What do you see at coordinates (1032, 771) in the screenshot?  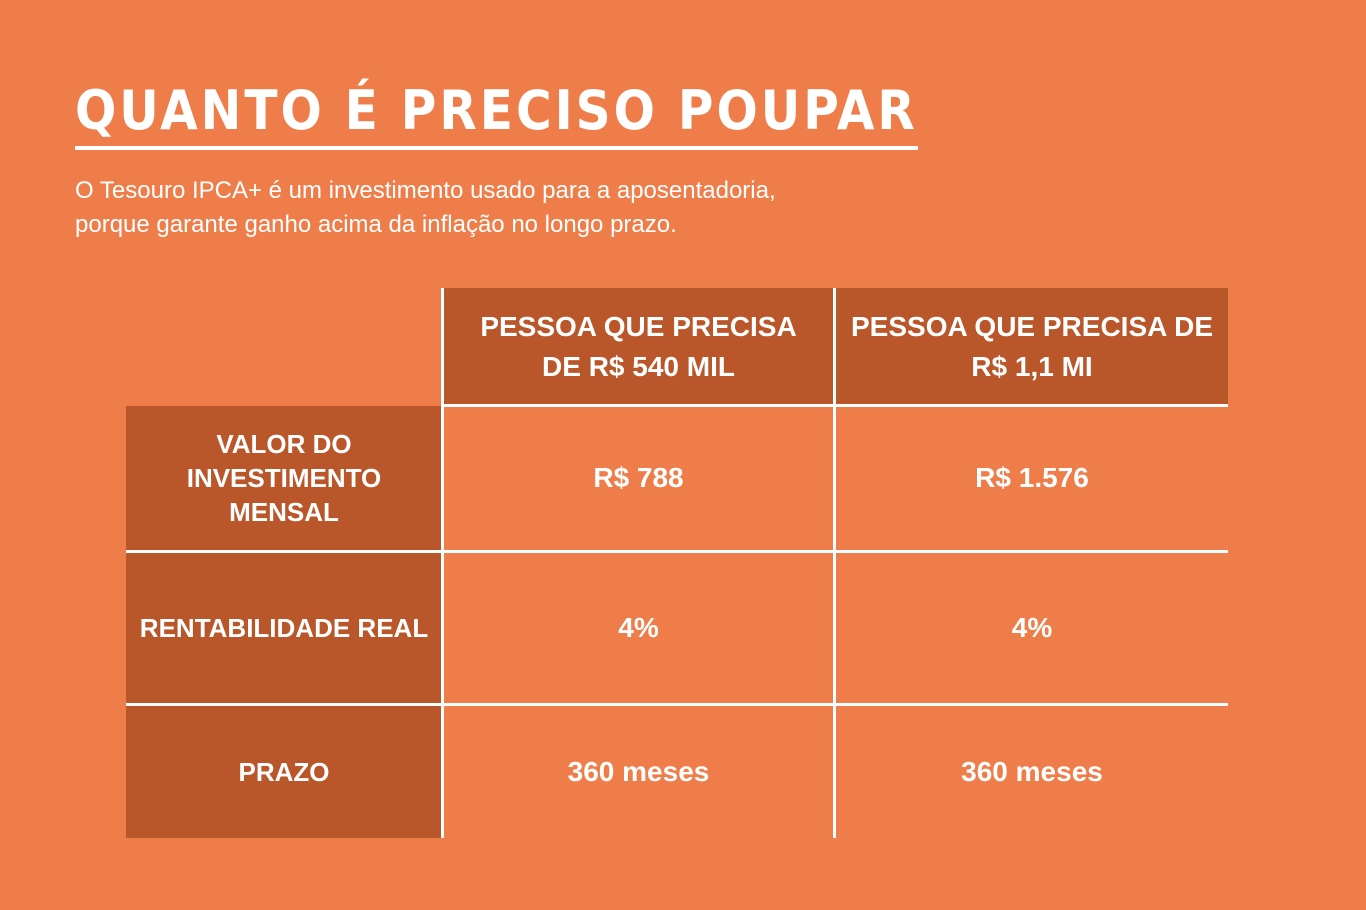 I see `cell-prazo-1-1: 360 meses` at bounding box center [1032, 771].